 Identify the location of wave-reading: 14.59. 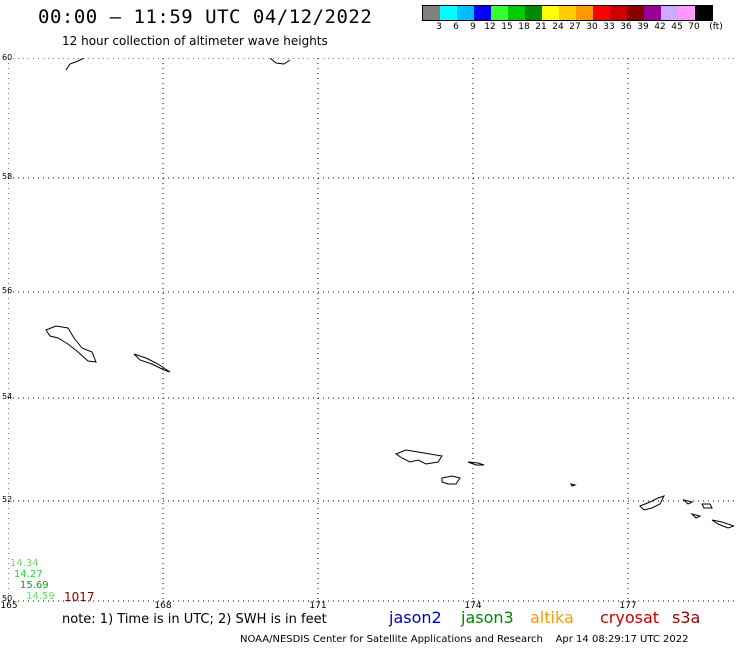
(40, 596).